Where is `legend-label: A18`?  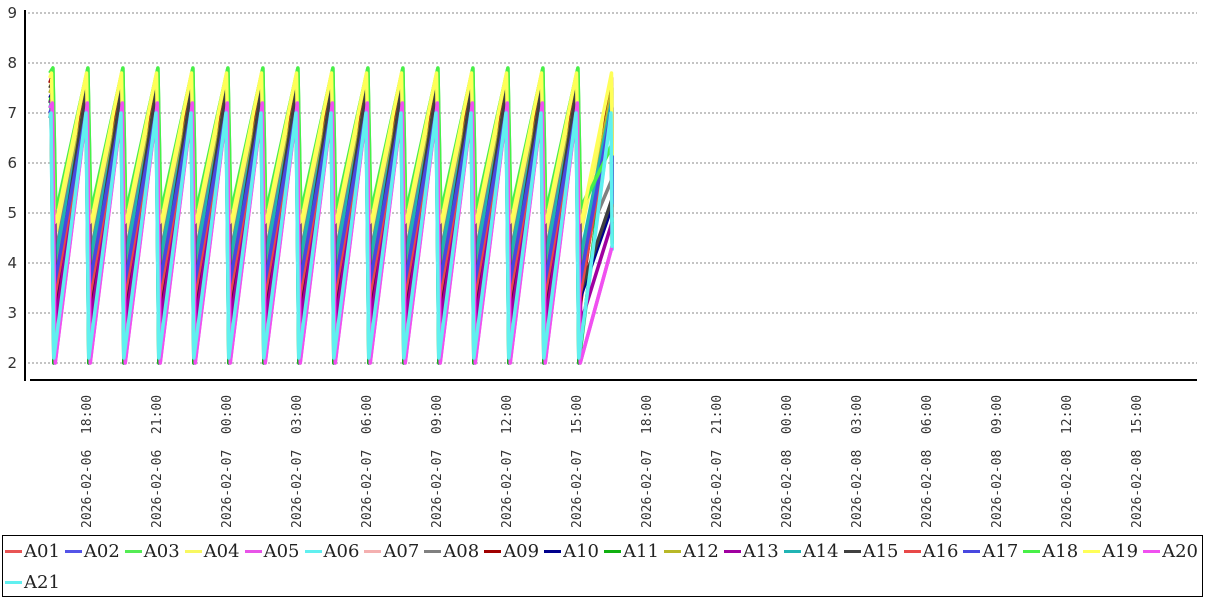 legend-label: A18 is located at coordinates (1060, 551).